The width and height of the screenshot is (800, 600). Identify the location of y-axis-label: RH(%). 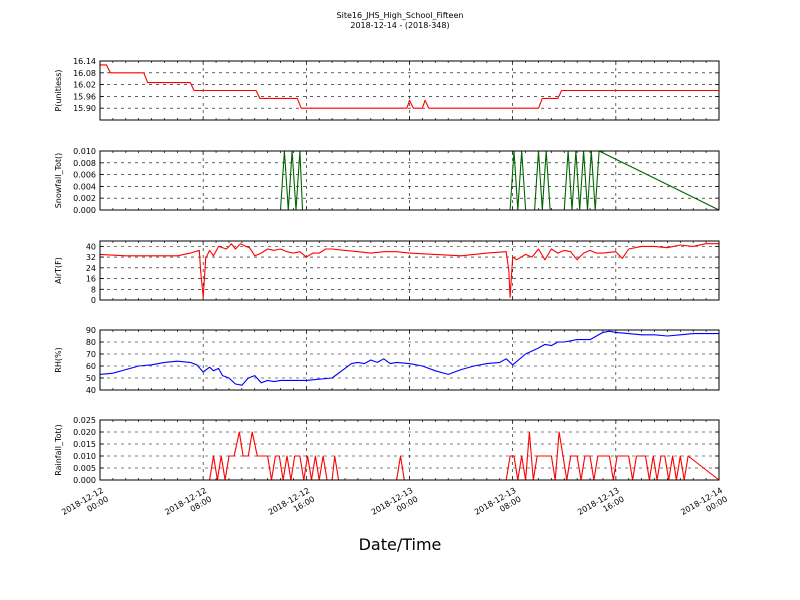
(58, 359).